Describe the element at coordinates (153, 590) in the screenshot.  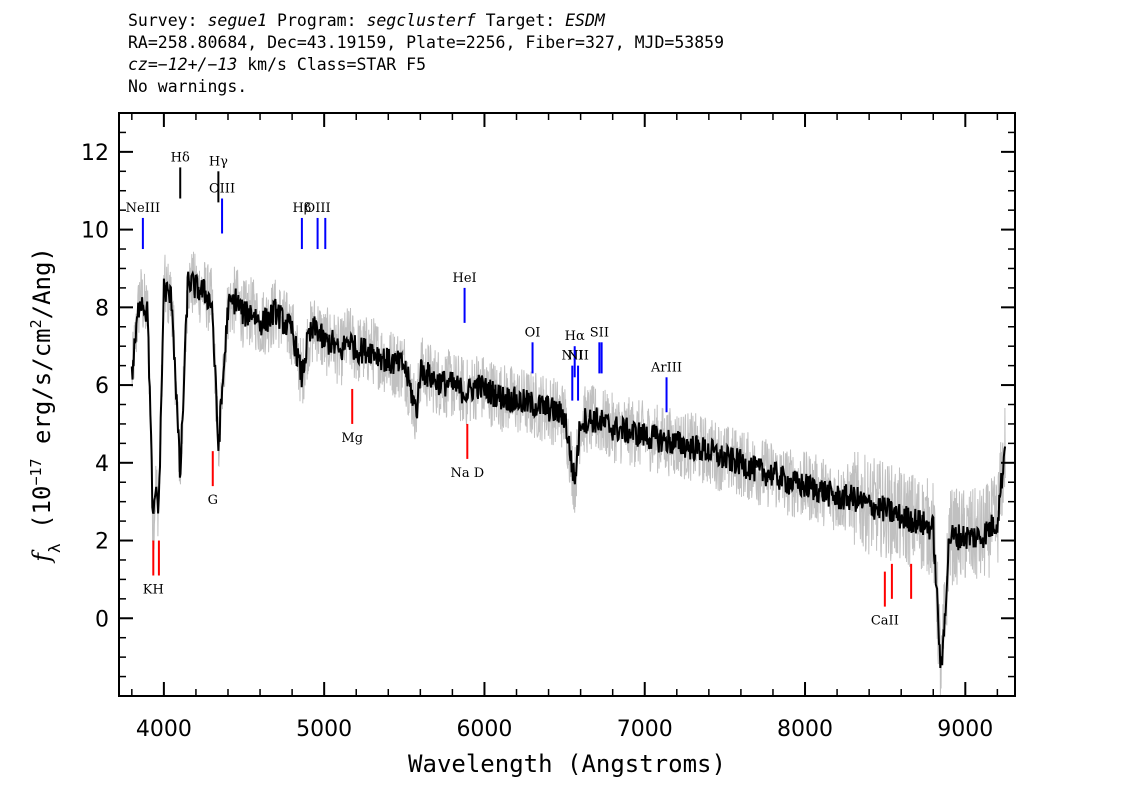
I see `absorption-line-label: KH` at that location.